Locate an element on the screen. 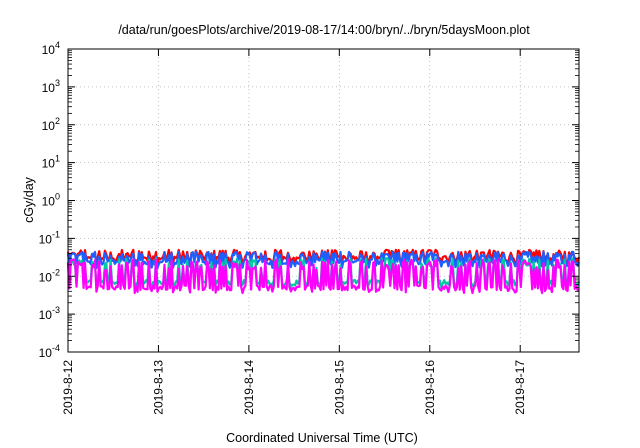 Image resolution: width=640 pixels, height=448 pixels. x-axis-label: Coordinated Universal Time (UTC) is located at coordinates (322, 438).